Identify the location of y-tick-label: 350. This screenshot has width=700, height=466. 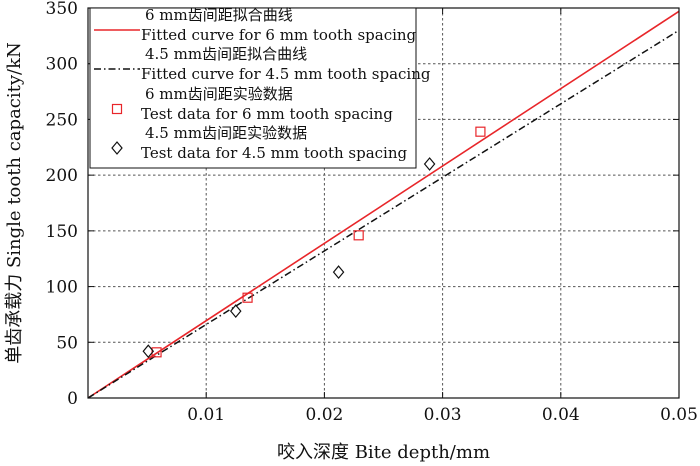
(62, 9).